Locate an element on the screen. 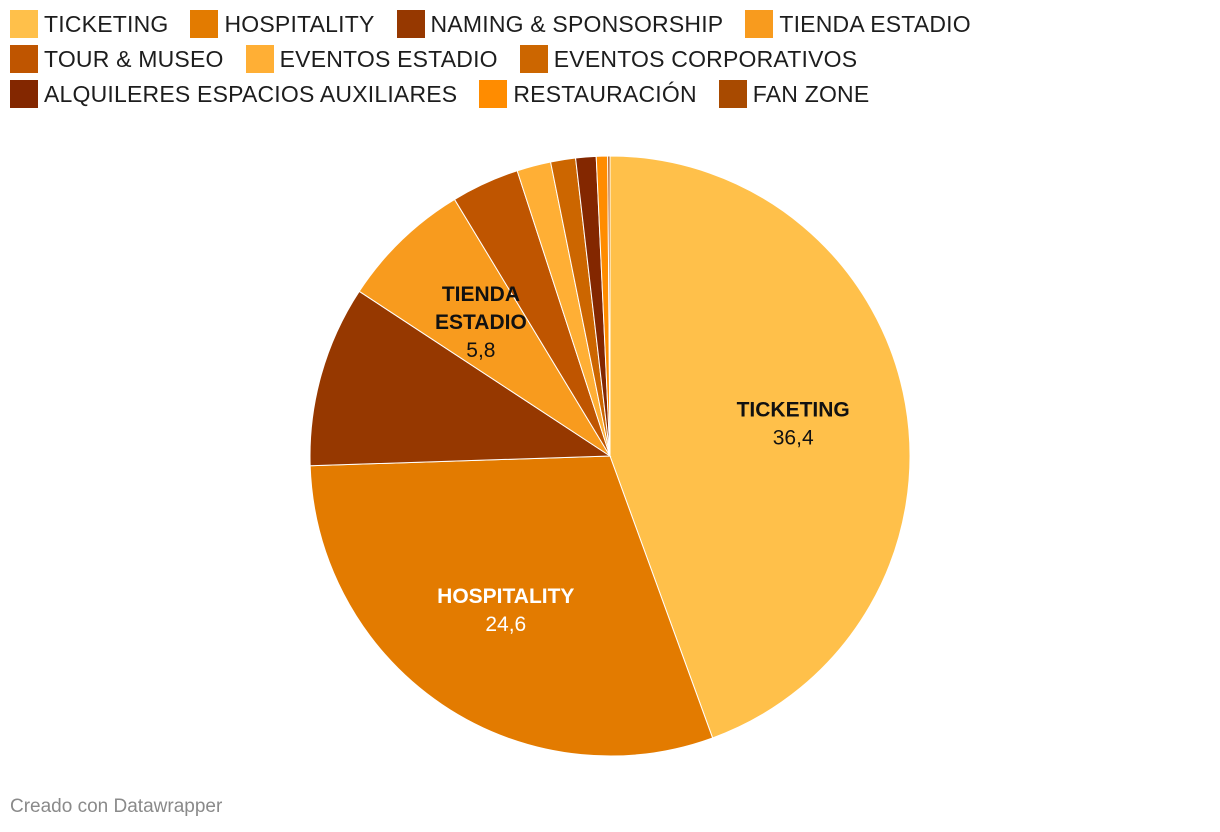 This screenshot has width=1220, height=832. legend-label: ALQUILERES ESPACIOS AUXILIARES is located at coordinates (251, 94).